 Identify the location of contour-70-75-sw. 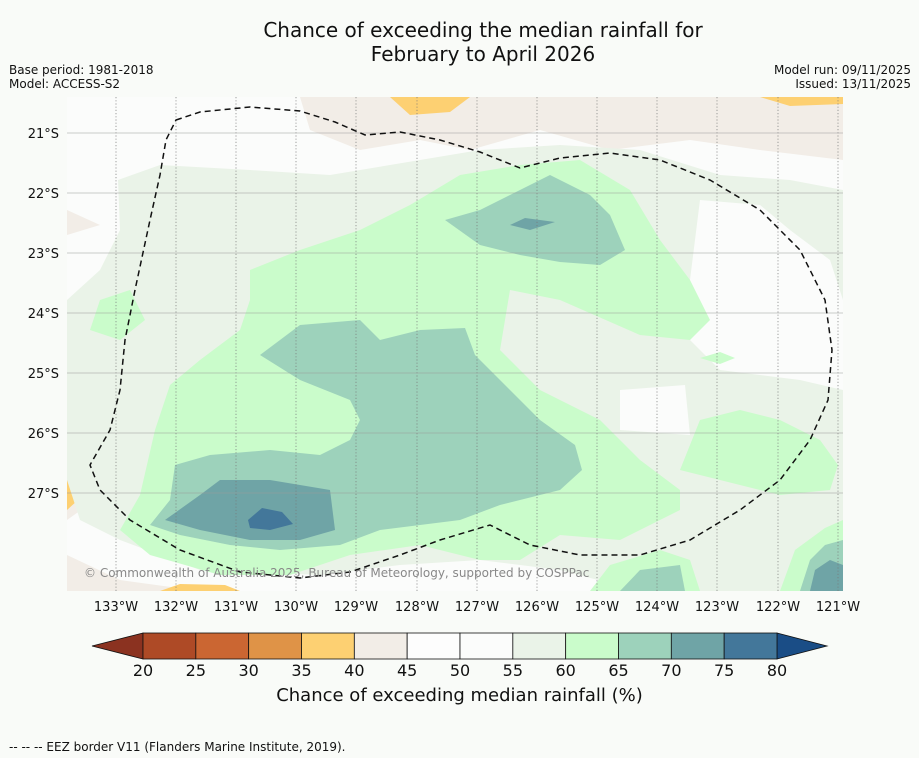
(250, 510).